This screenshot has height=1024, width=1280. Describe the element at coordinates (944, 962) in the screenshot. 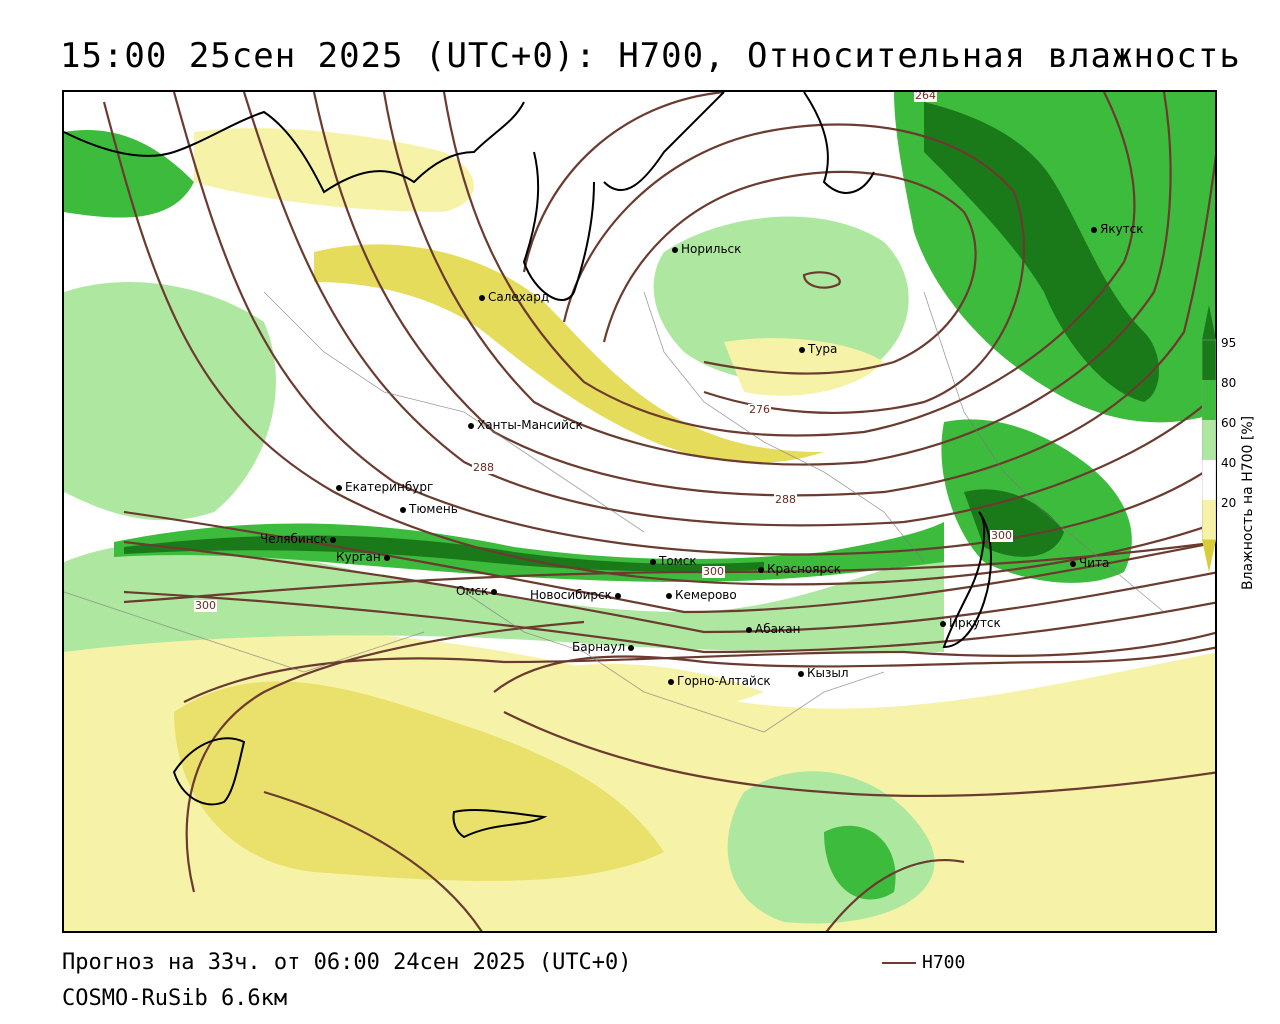

I see `h700-legend-label: H700` at that location.